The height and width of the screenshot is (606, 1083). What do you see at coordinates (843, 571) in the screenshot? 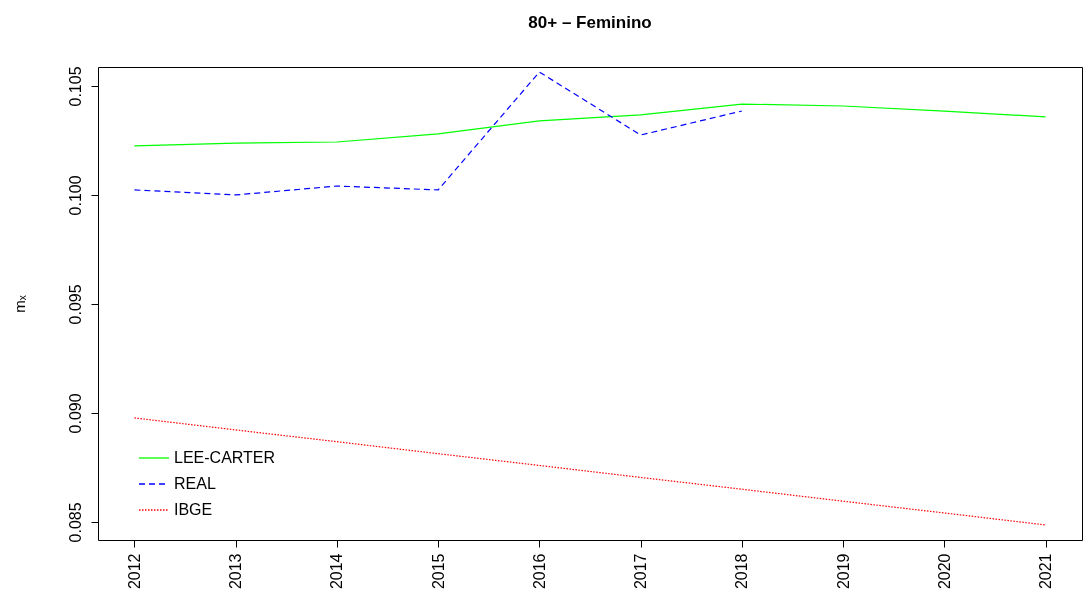
I see `x-tick-label: 2019` at bounding box center [843, 571].